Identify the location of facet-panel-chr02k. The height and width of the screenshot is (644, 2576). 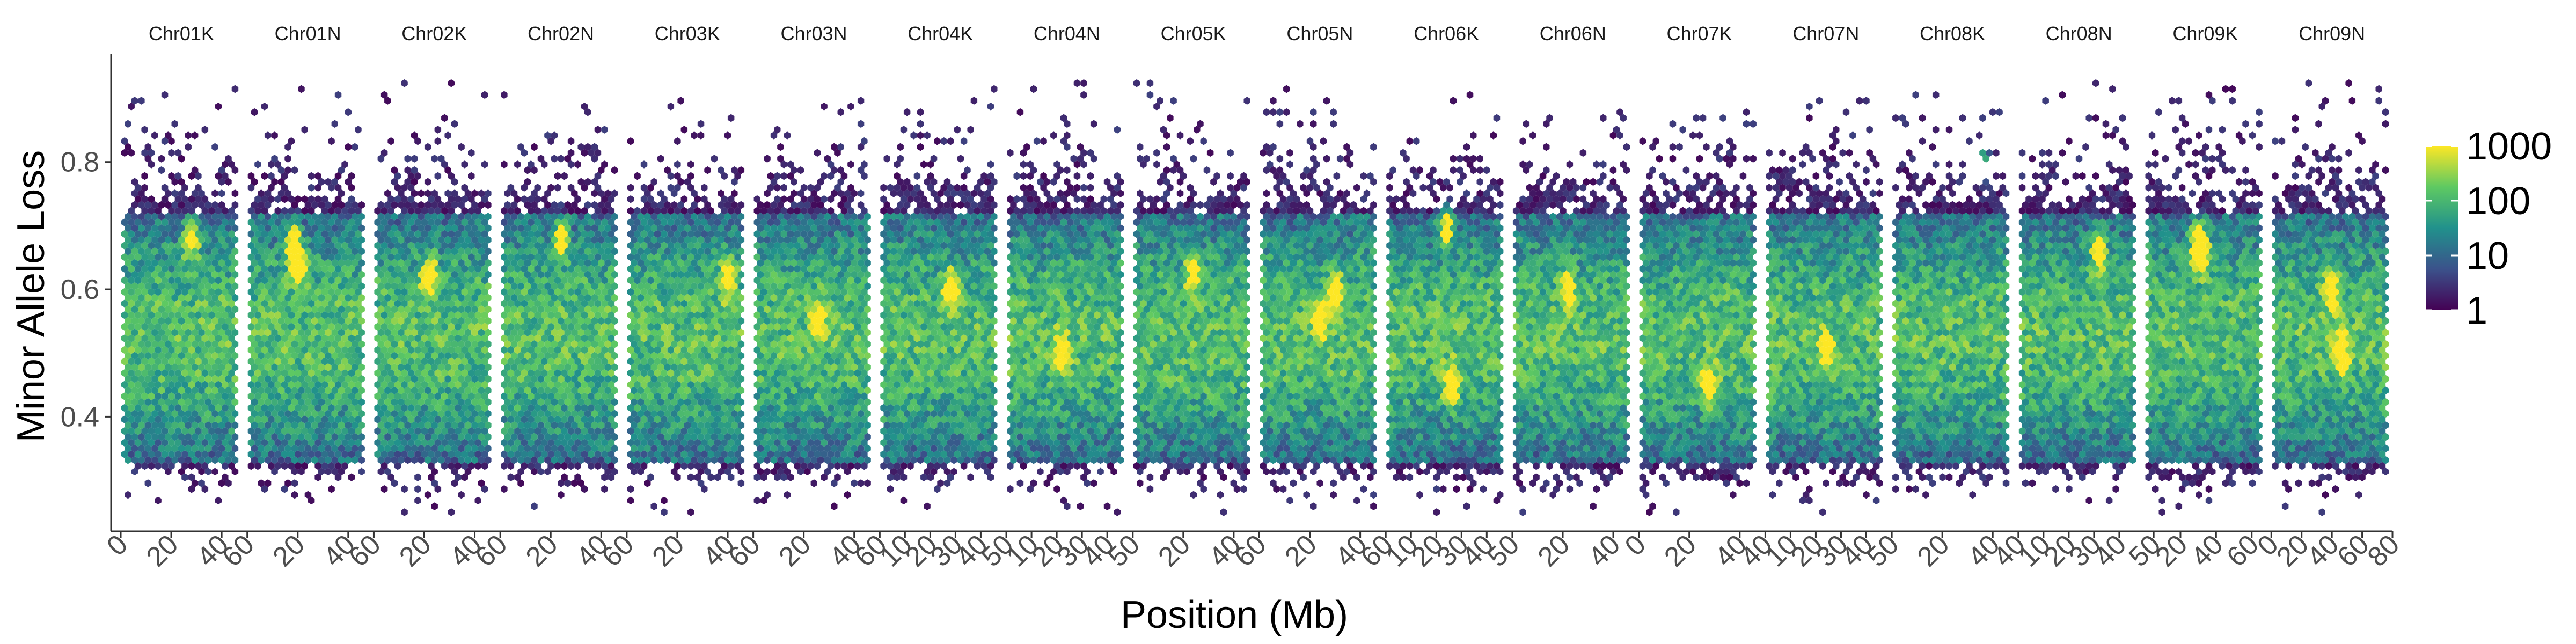
(433, 297).